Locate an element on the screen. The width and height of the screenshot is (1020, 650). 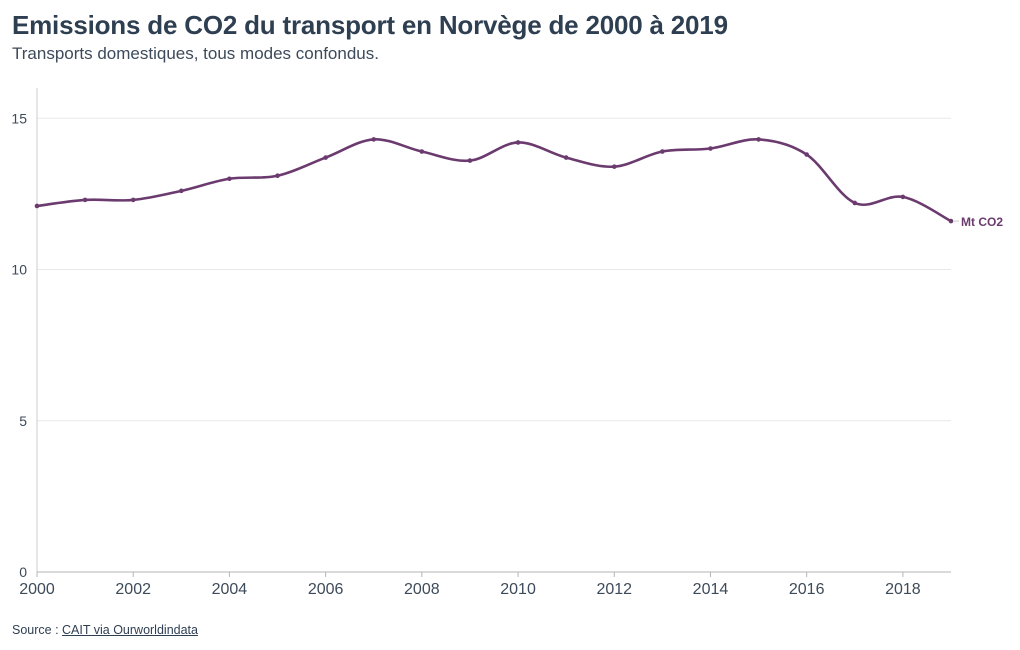
source-note: Source : CAIT via Ourworldindata is located at coordinates (105, 630).